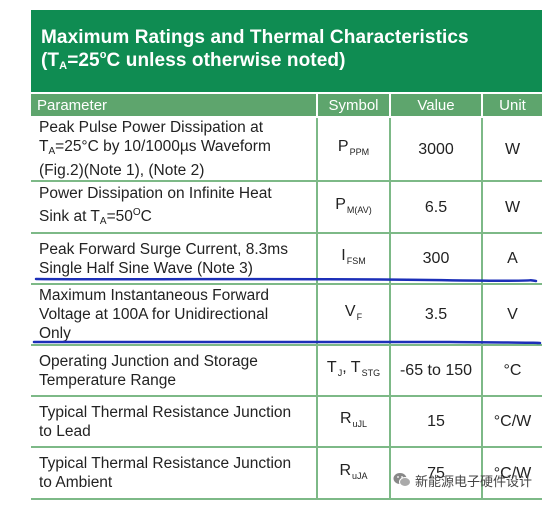 The width and height of the screenshot is (554, 505). I want to click on value-cell: 3000, so click(436, 149).